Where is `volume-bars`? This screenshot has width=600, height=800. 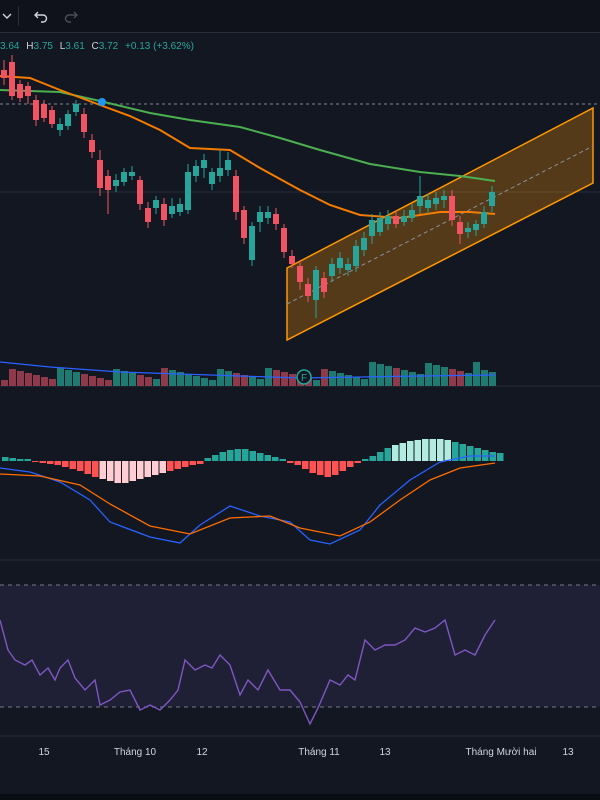 volume-bars is located at coordinates (248, 374).